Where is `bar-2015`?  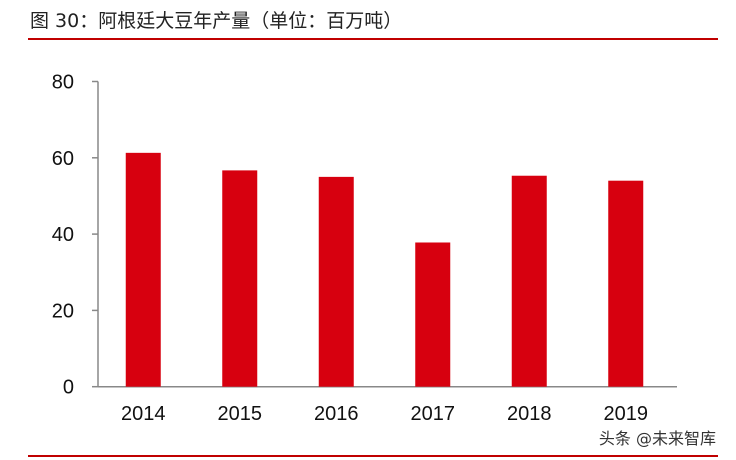 bar-2015 is located at coordinates (240, 278).